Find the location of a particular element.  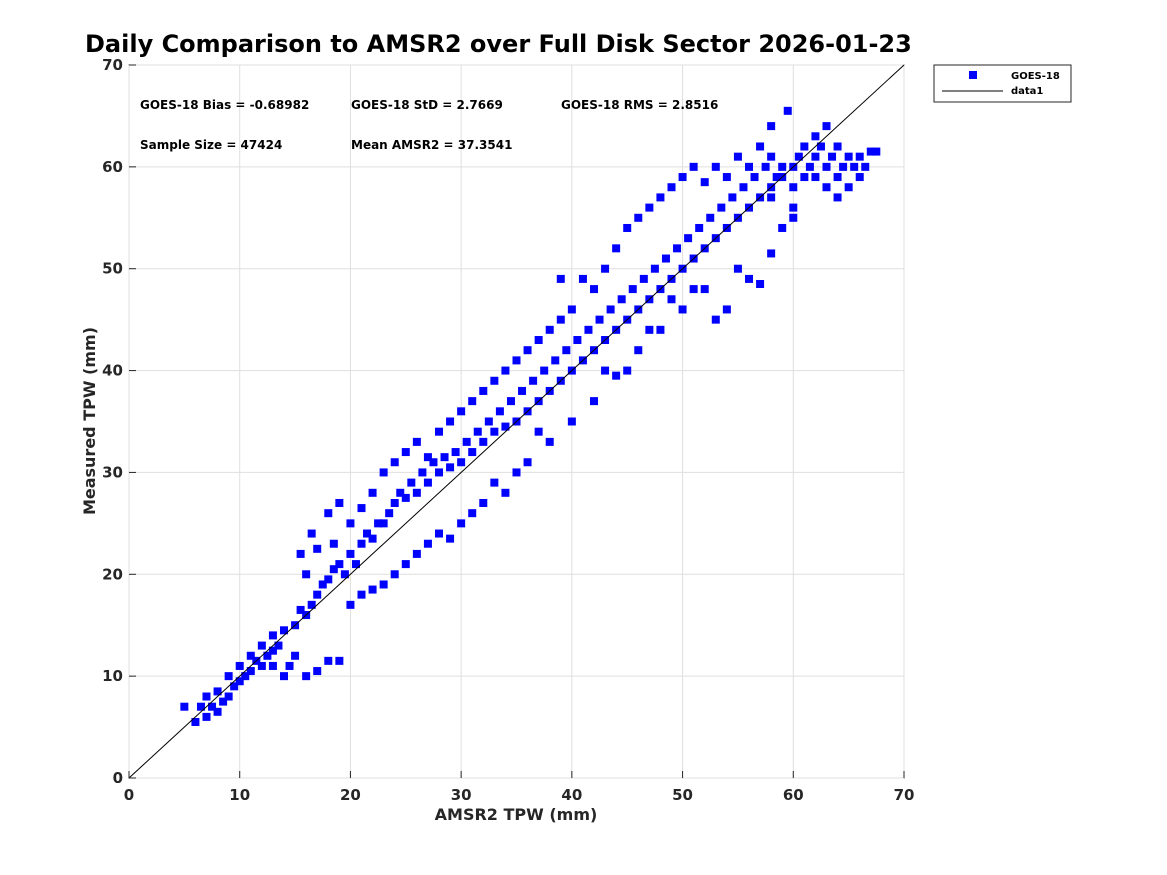

y-tick-label: 60 is located at coordinates (112, 167).